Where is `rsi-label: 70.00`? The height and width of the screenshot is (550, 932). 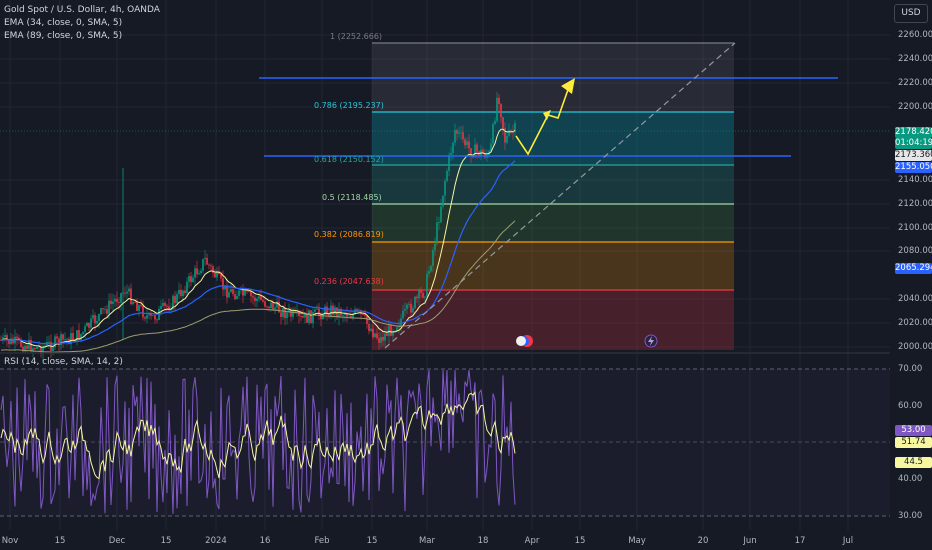
rsi-label: 70.00 is located at coordinates (910, 369).